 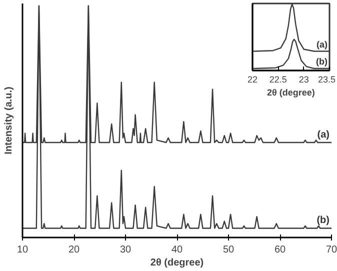 What do you see at coordinates (22, 250) in the screenshot?
I see `x-tick-label: 10` at bounding box center [22, 250].